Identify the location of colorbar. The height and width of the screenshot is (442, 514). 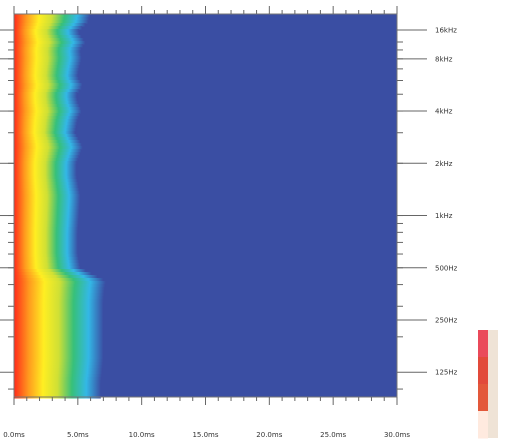
(488, 384).